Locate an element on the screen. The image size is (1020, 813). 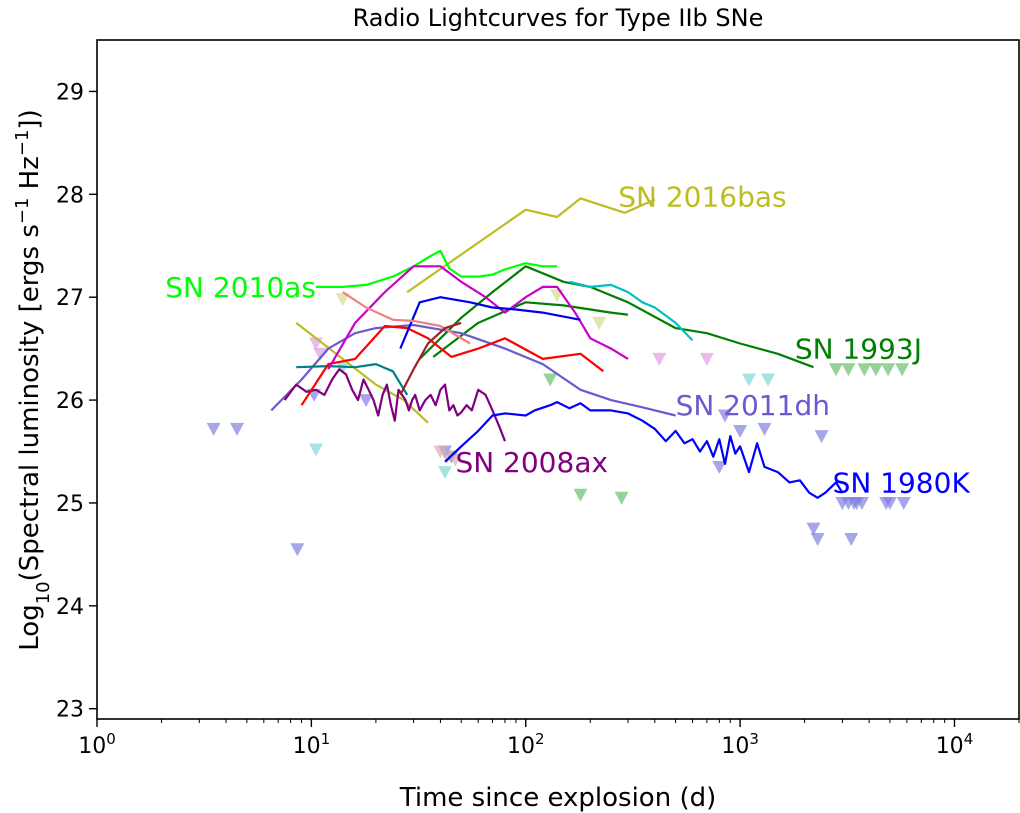
series-line-darkred is located at coordinates (430, 358).